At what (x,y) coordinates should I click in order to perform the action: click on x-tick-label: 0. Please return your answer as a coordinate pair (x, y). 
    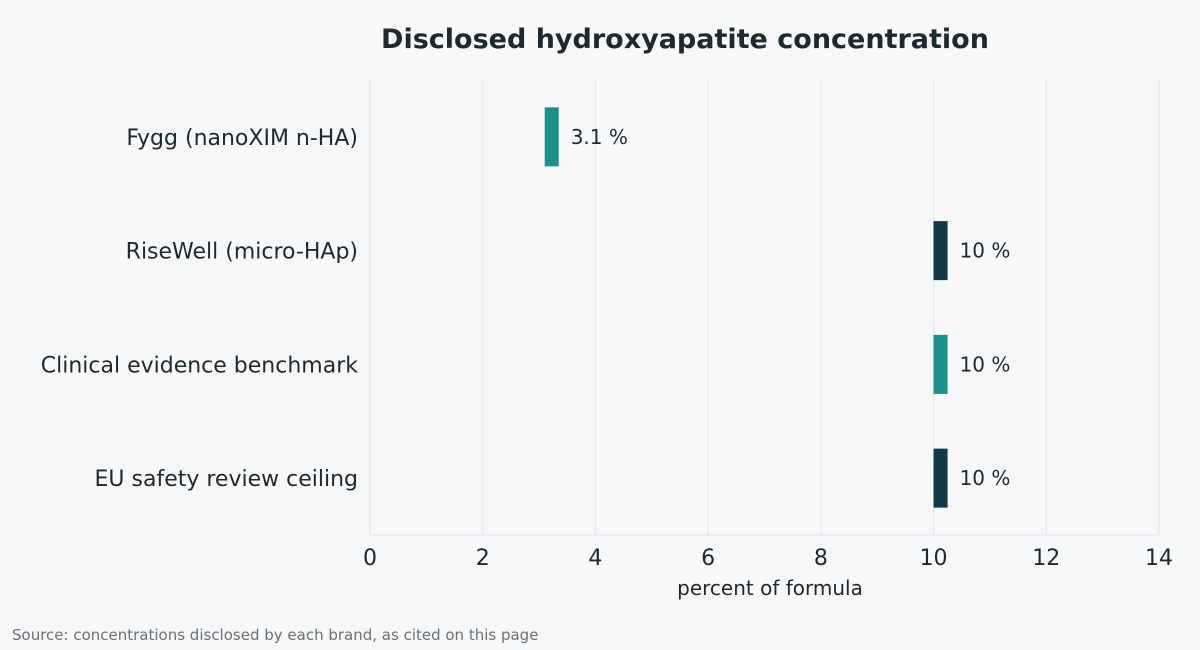
    Looking at the image, I should click on (370, 558).